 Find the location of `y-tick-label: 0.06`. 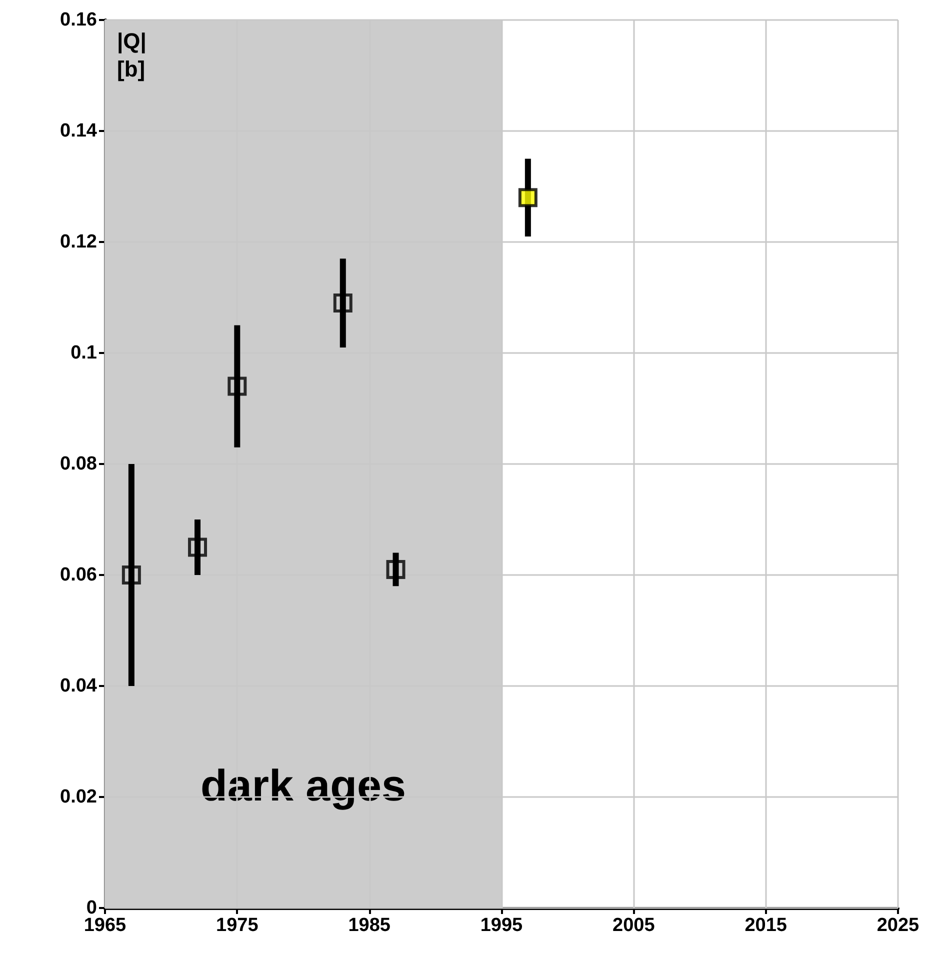

y-tick-label: 0.06 is located at coordinates (78, 575).